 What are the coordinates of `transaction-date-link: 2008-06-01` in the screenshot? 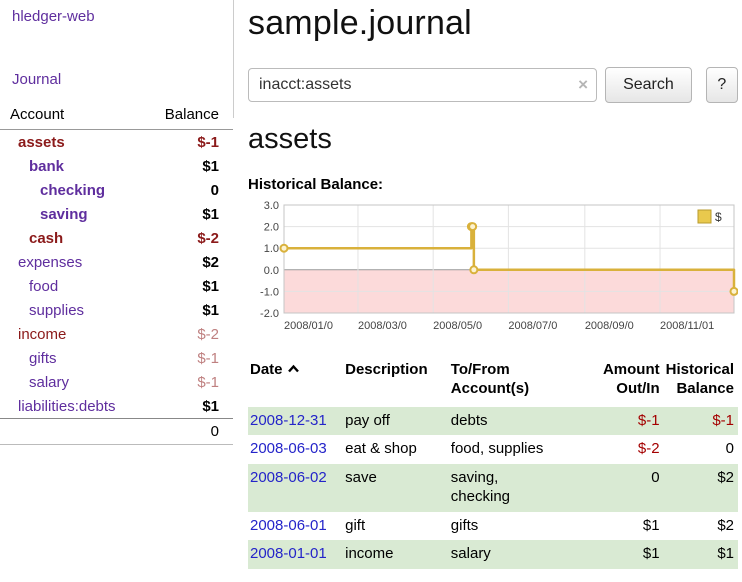 It's located at (288, 525).